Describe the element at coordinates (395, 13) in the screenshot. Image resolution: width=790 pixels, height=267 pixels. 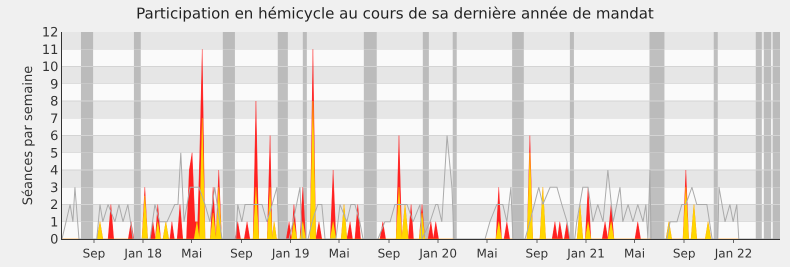
I see `chart-title: Participation en hémicycle au cours de sa dernière année de mandat` at that location.